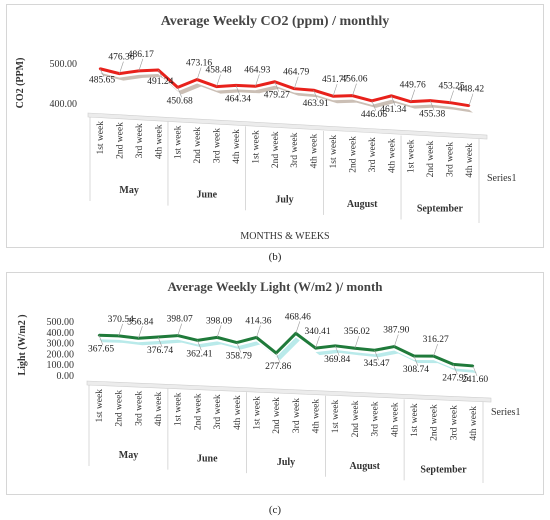  What do you see at coordinates (377, 364) in the screenshot?
I see `data-label: 345.47` at bounding box center [377, 364].